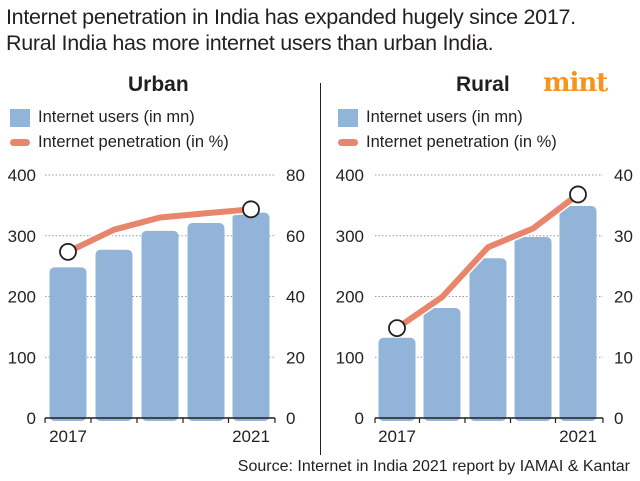 The image size is (640, 481). I want to click on y-right-tick-label: 30, so click(623, 236).